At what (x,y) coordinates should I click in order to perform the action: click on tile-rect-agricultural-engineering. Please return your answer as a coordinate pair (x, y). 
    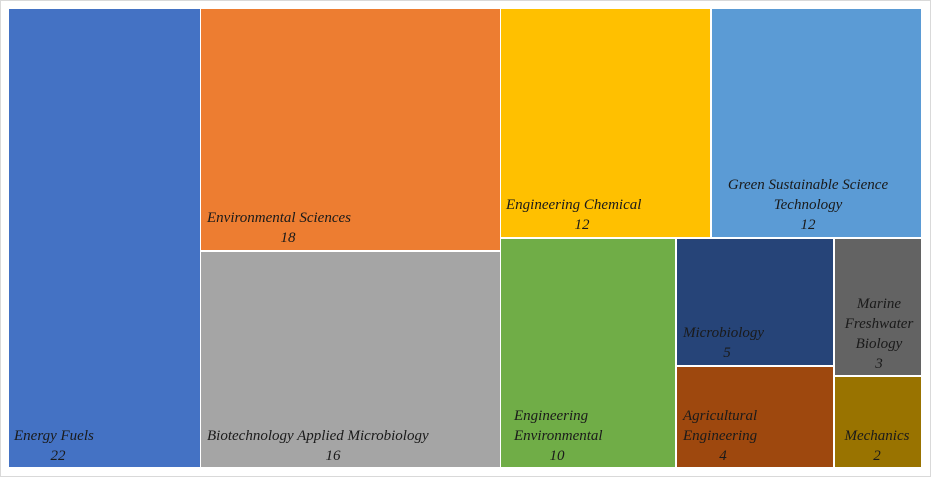
    Looking at the image, I should click on (755, 417).